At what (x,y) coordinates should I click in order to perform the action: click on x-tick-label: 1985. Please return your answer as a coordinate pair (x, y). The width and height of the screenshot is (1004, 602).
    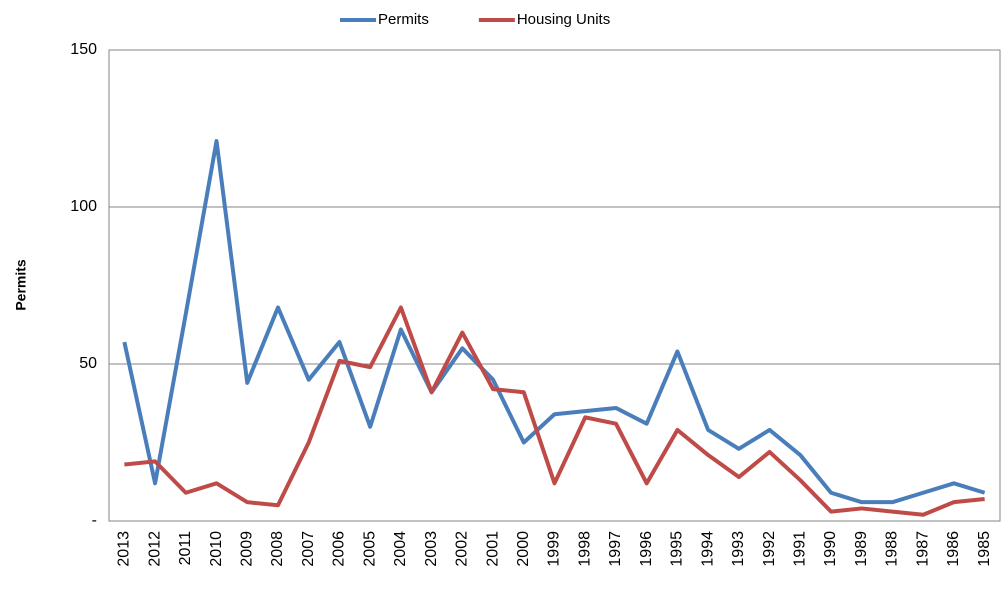
    Looking at the image, I should click on (984, 549).